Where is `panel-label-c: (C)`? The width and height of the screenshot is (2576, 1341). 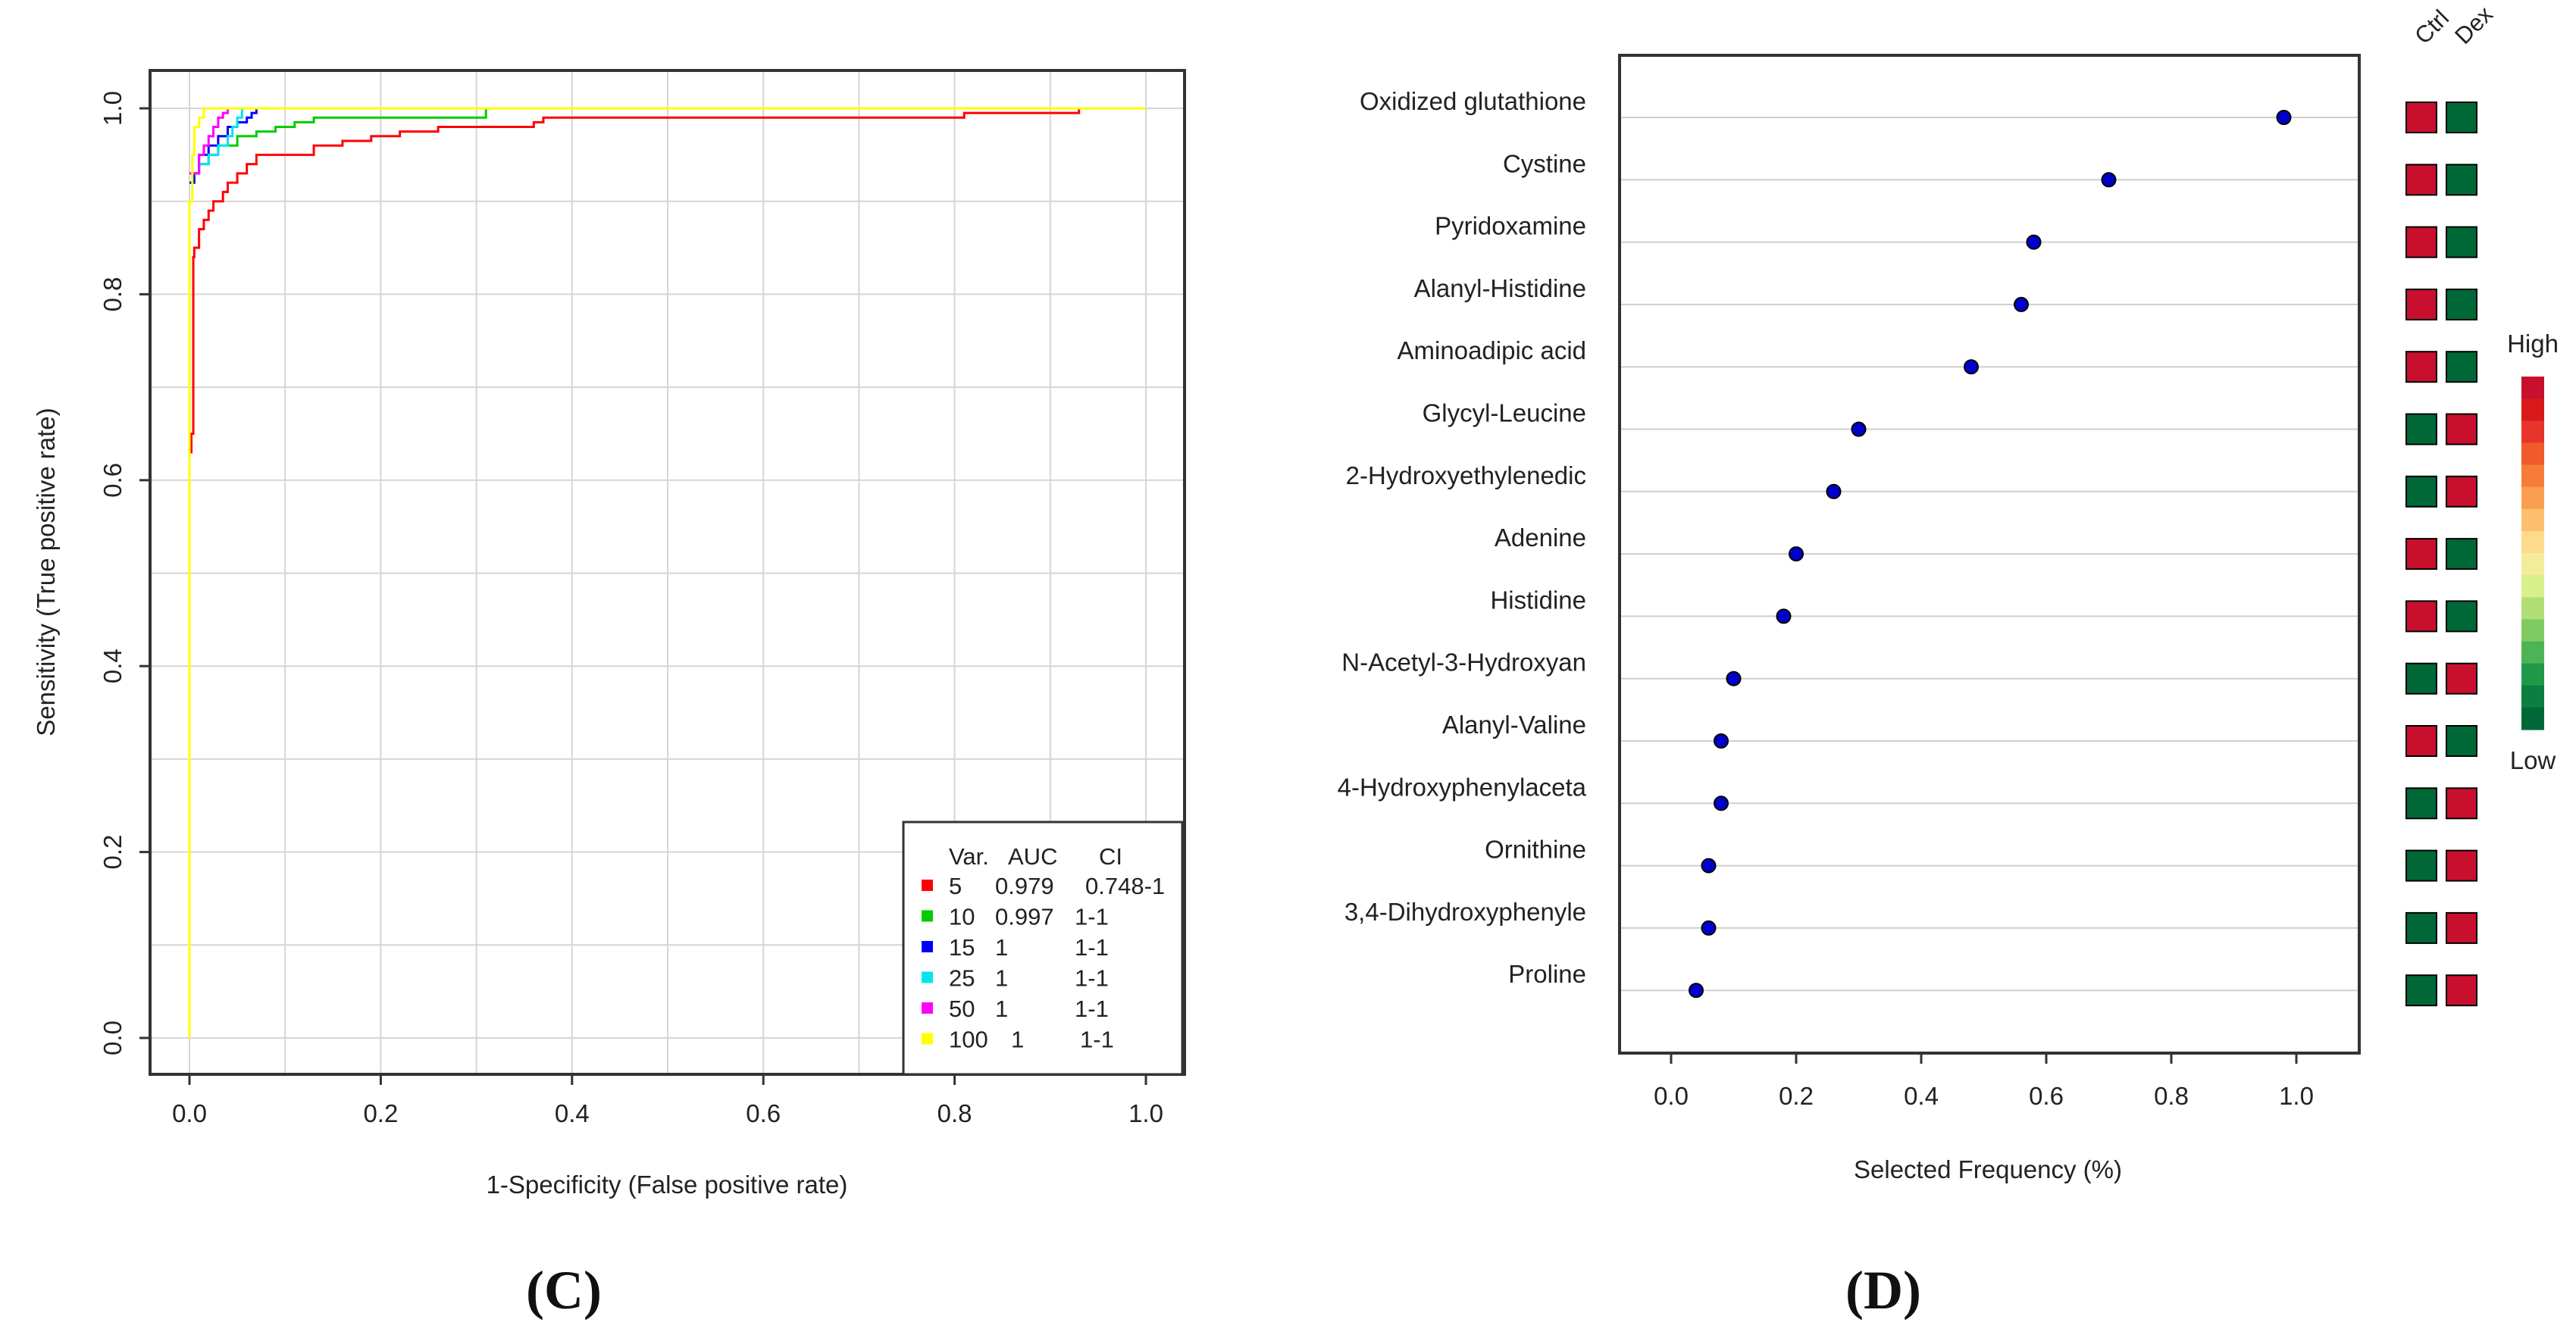 panel-label-c: (C) is located at coordinates (564, 1290).